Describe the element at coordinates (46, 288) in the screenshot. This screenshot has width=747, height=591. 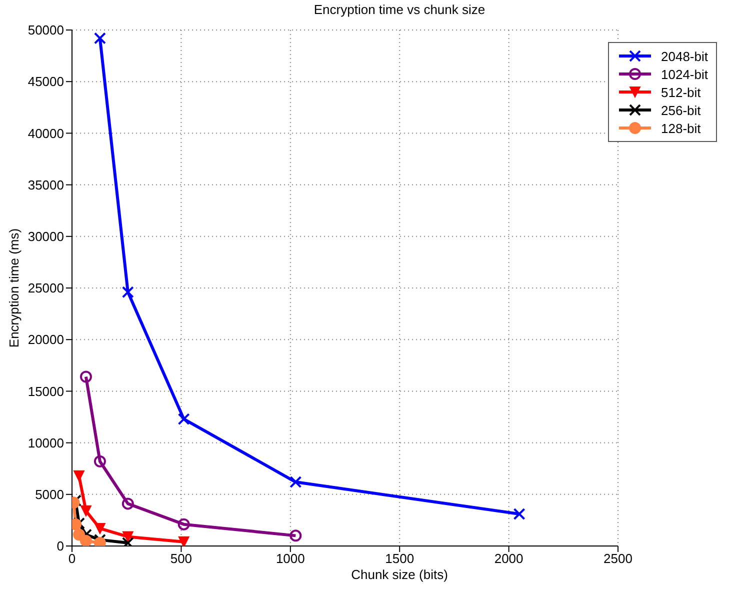
I see `y-tick-label: 25000` at that location.